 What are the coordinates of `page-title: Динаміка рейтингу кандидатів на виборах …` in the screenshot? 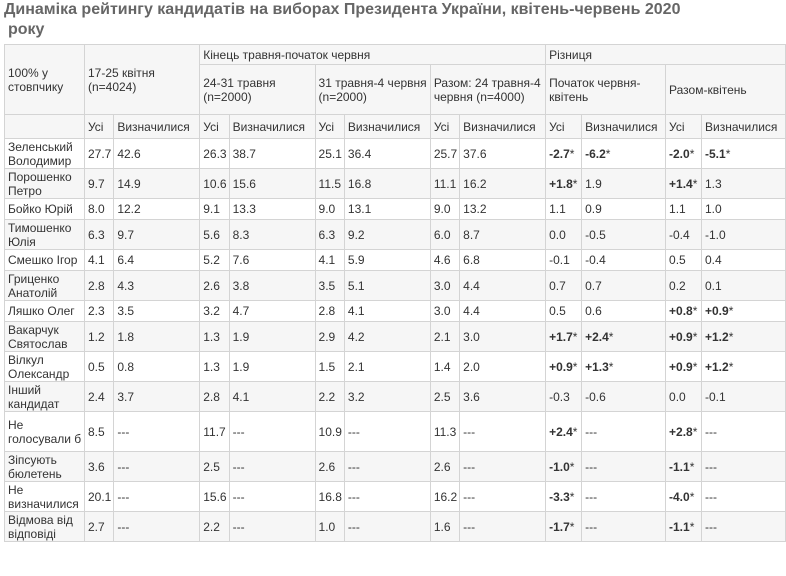 It's located at (393, 20).